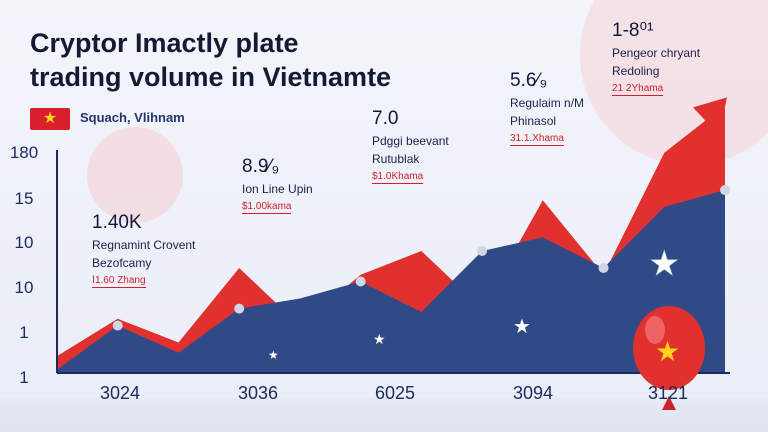  Describe the element at coordinates (120, 393) in the screenshot. I see `x-tick-label: 3024` at that location.